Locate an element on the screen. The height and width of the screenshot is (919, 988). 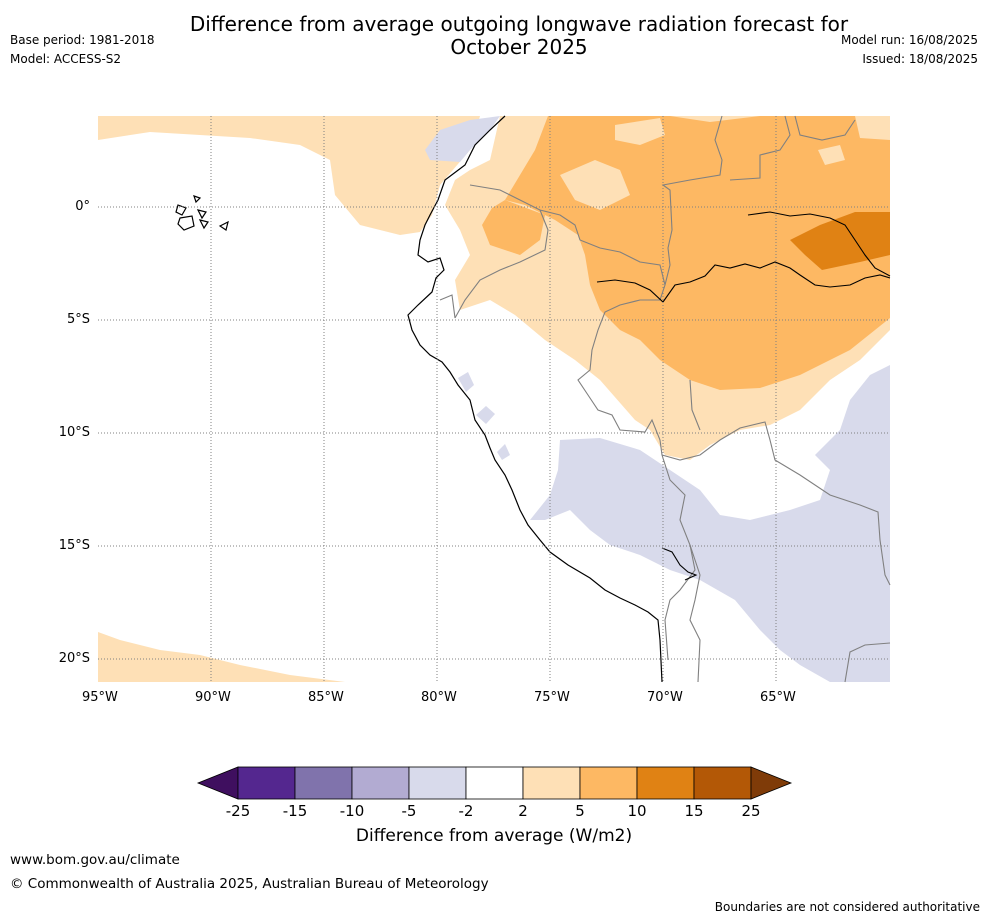
colorbar is located at coordinates (494, 783).